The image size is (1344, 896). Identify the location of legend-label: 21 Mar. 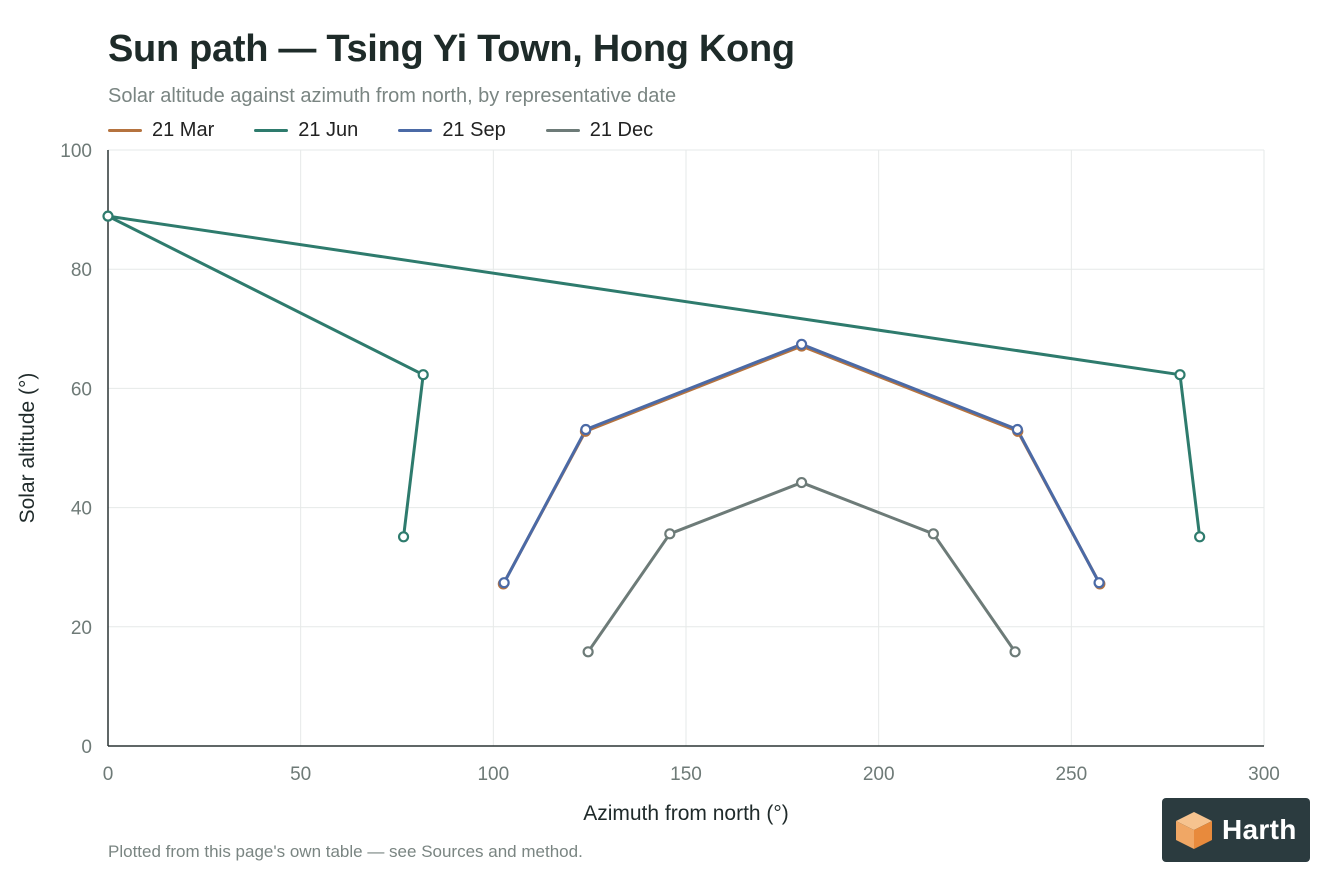
(183, 130).